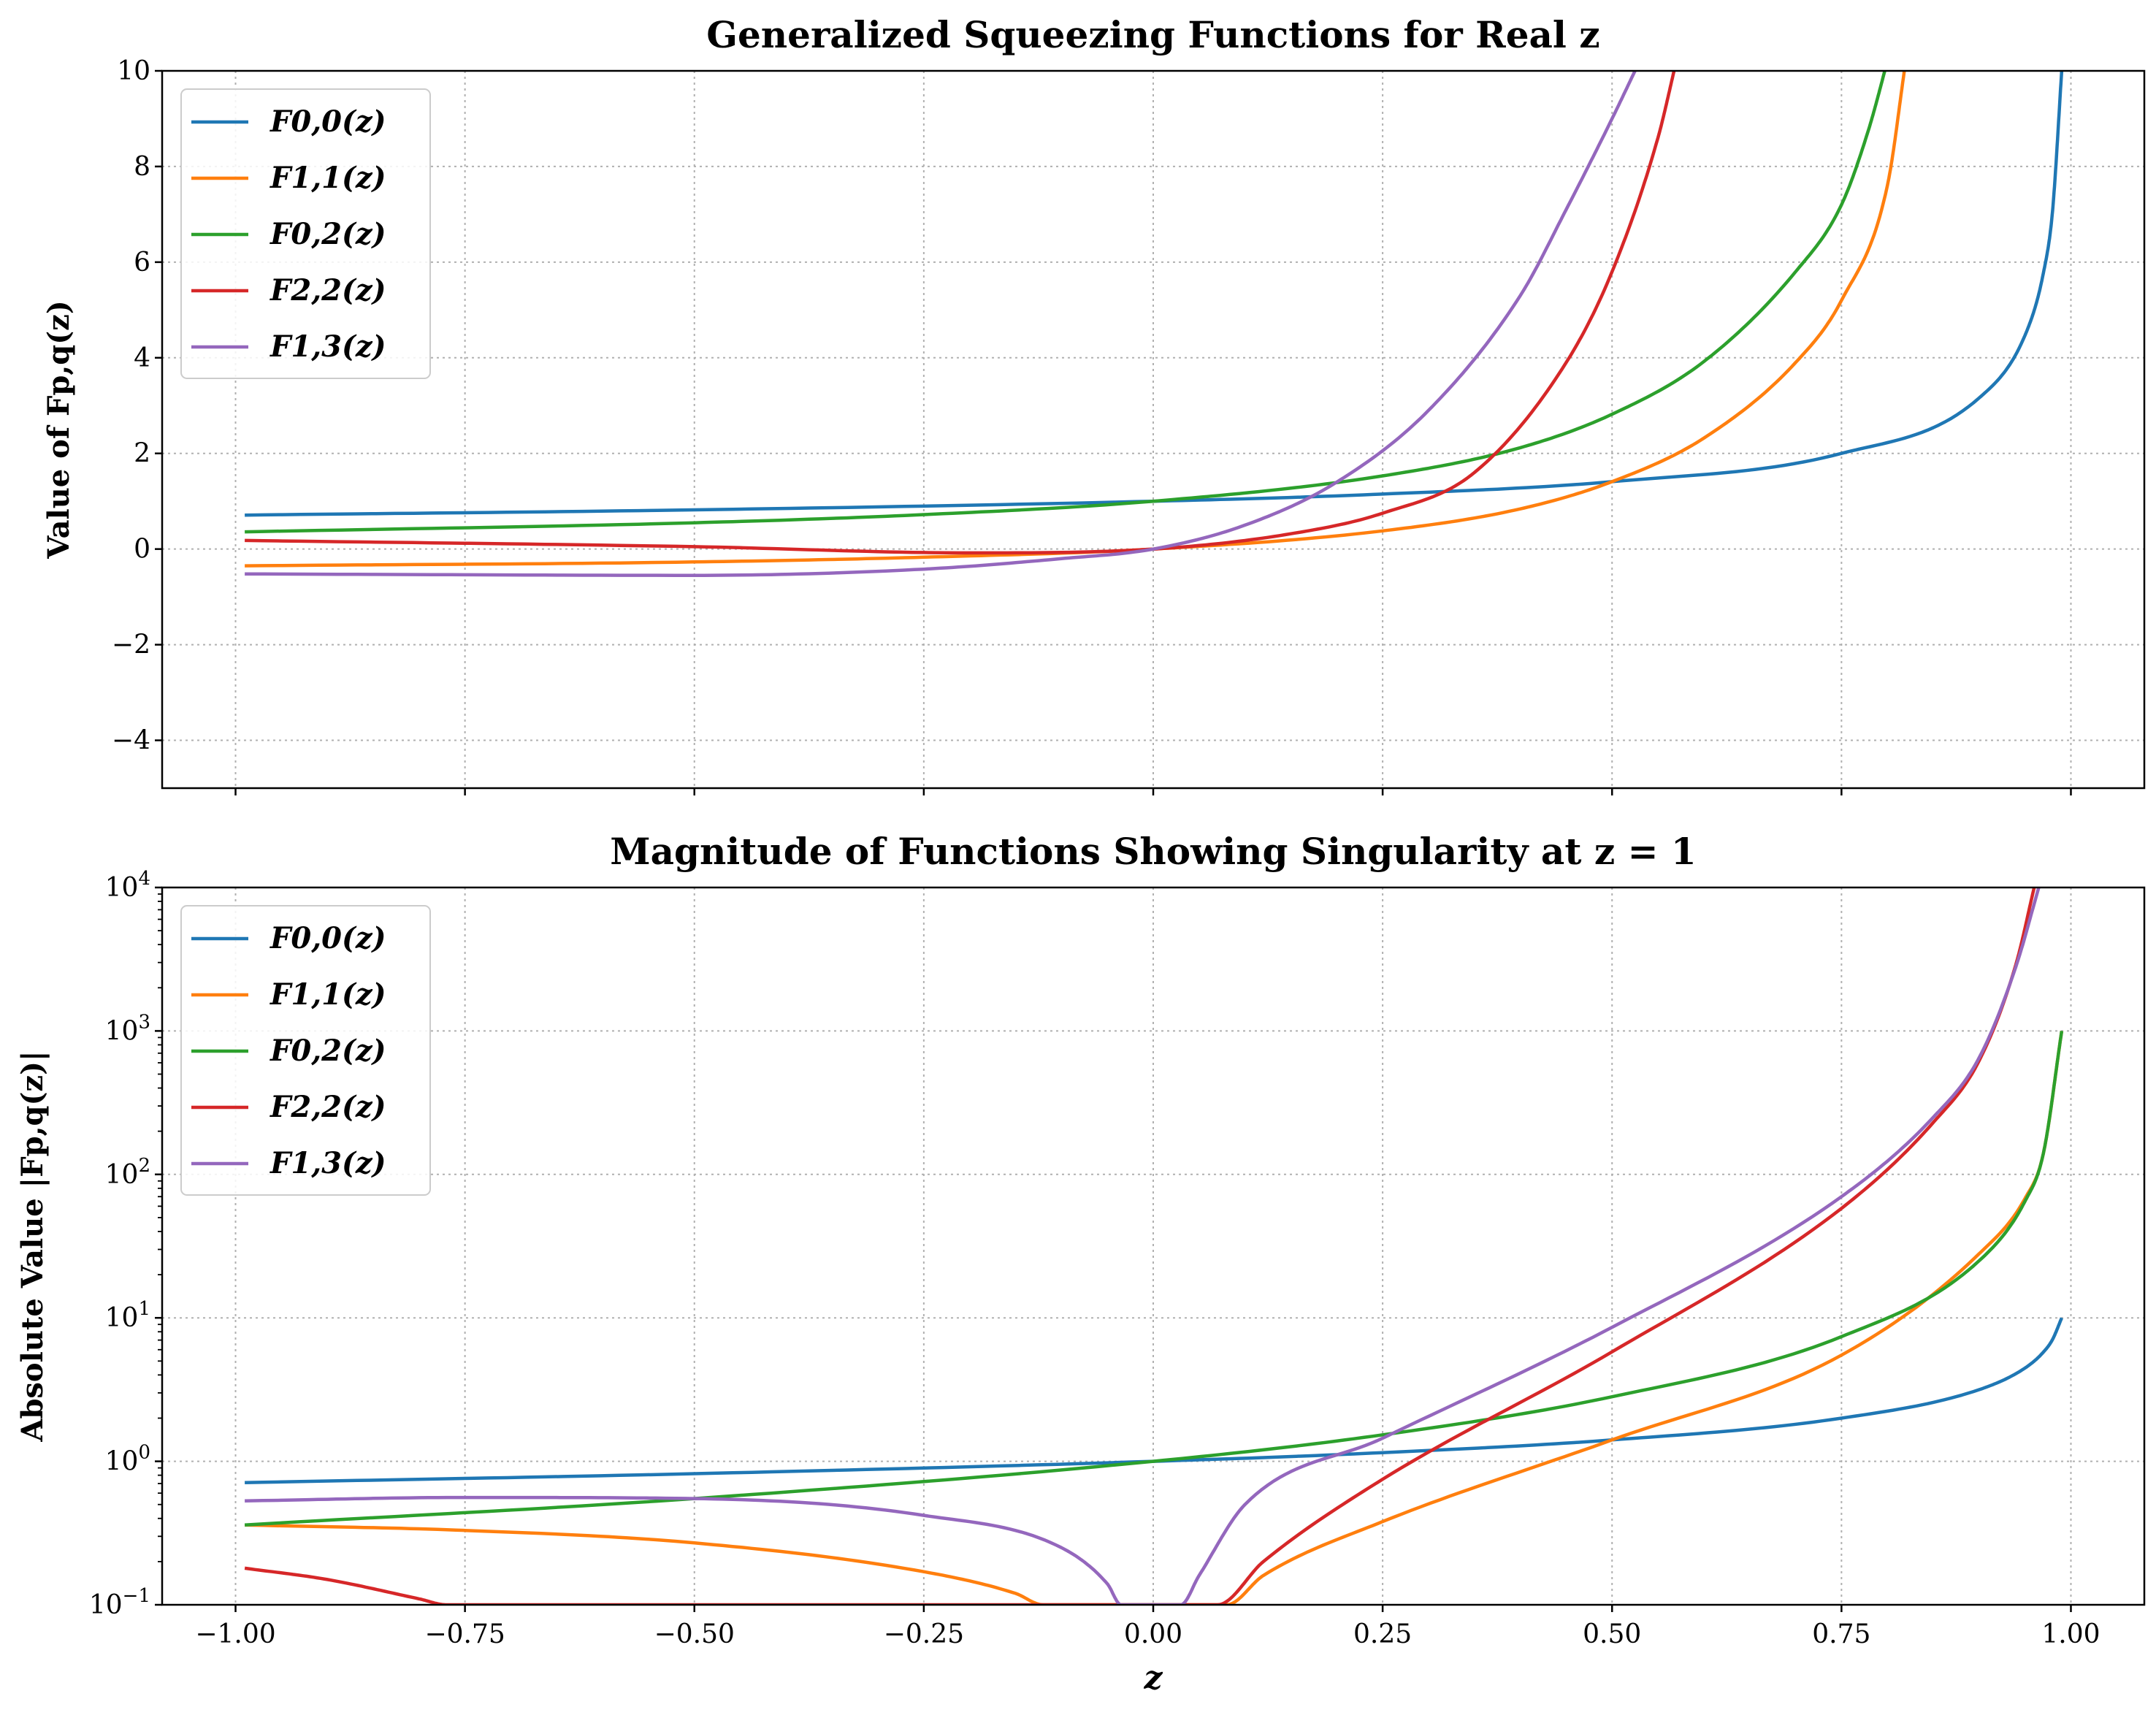 Image resolution: width=2156 pixels, height=1718 pixels. I want to click on bottom-legend: F0,0(z) F1,1(z) F0,2(z) F2,2(z) F1,3(z), so click(306, 1050).